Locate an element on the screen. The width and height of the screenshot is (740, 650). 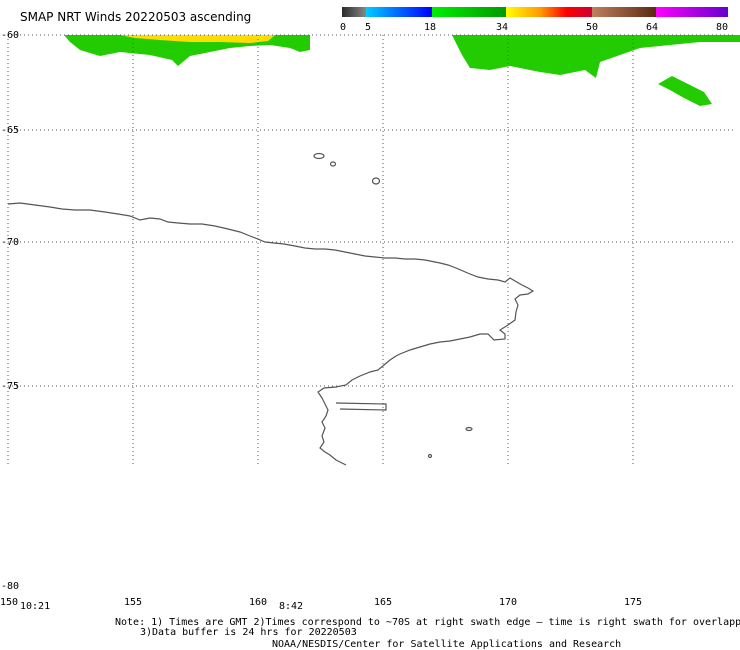
swath-time-left: 10:21 is located at coordinates (35, 606).